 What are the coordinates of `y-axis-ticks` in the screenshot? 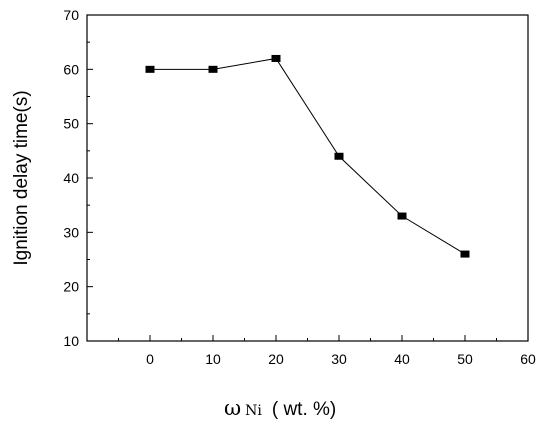 It's located at (90, 178).